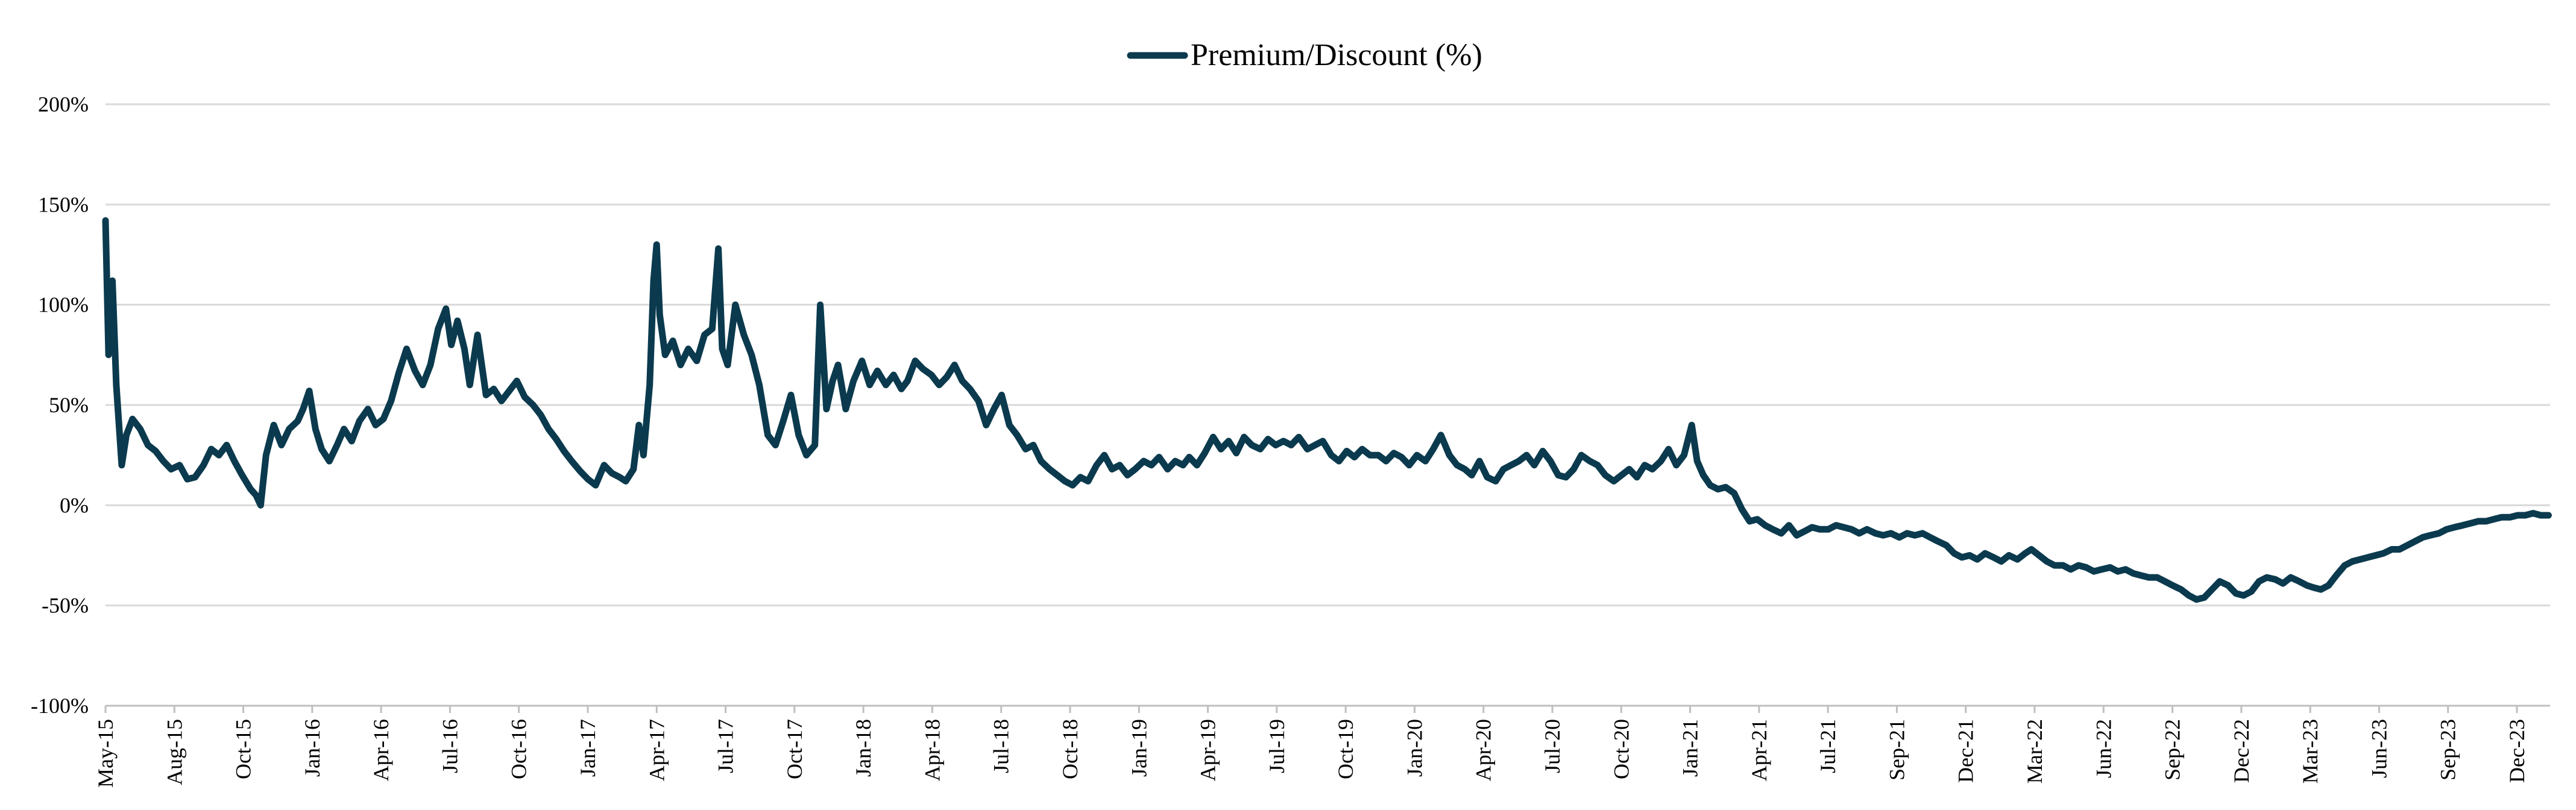 This screenshot has width=2576, height=810. I want to click on x-tick-label: Dec-21, so click(1966, 751).